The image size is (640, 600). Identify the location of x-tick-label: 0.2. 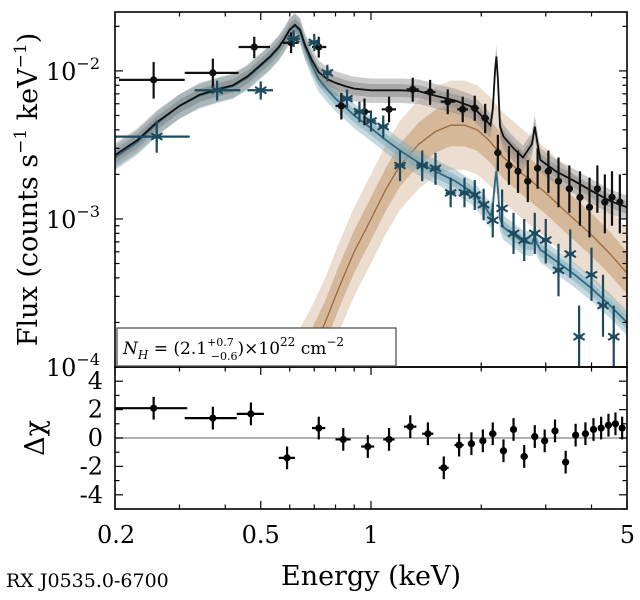
(116, 535).